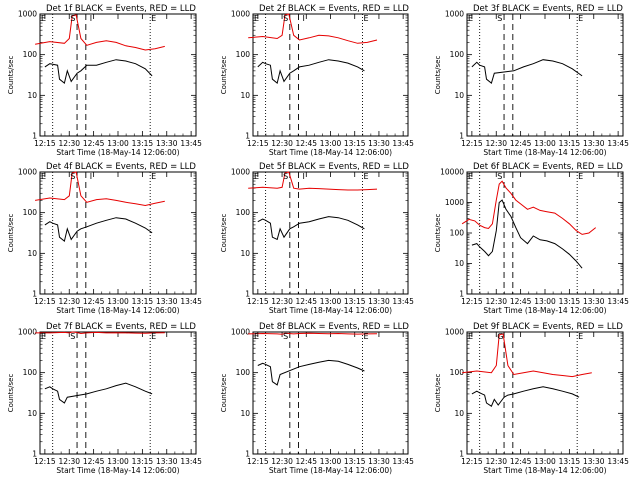 The width and height of the screenshot is (640, 480). Describe the element at coordinates (121, 327) in the screenshot. I see `panel-title: Det 7f BLACK = Events, RED = LLD` at that location.